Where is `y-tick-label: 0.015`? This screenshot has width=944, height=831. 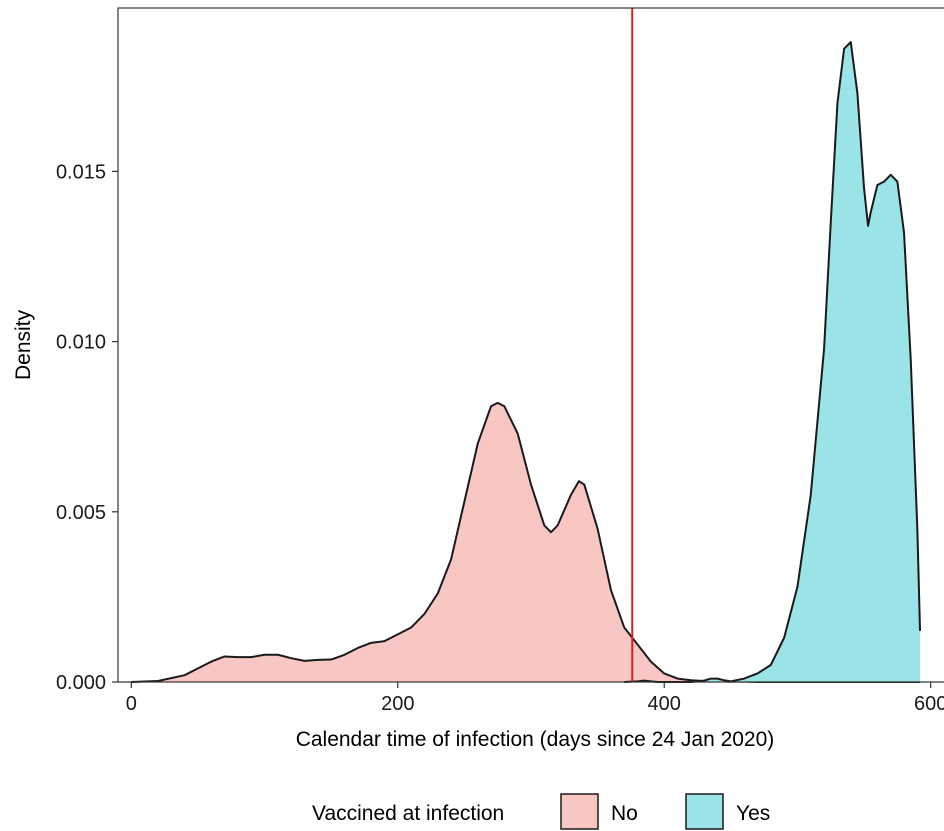 y-tick-label: 0.015 is located at coordinates (81, 172).